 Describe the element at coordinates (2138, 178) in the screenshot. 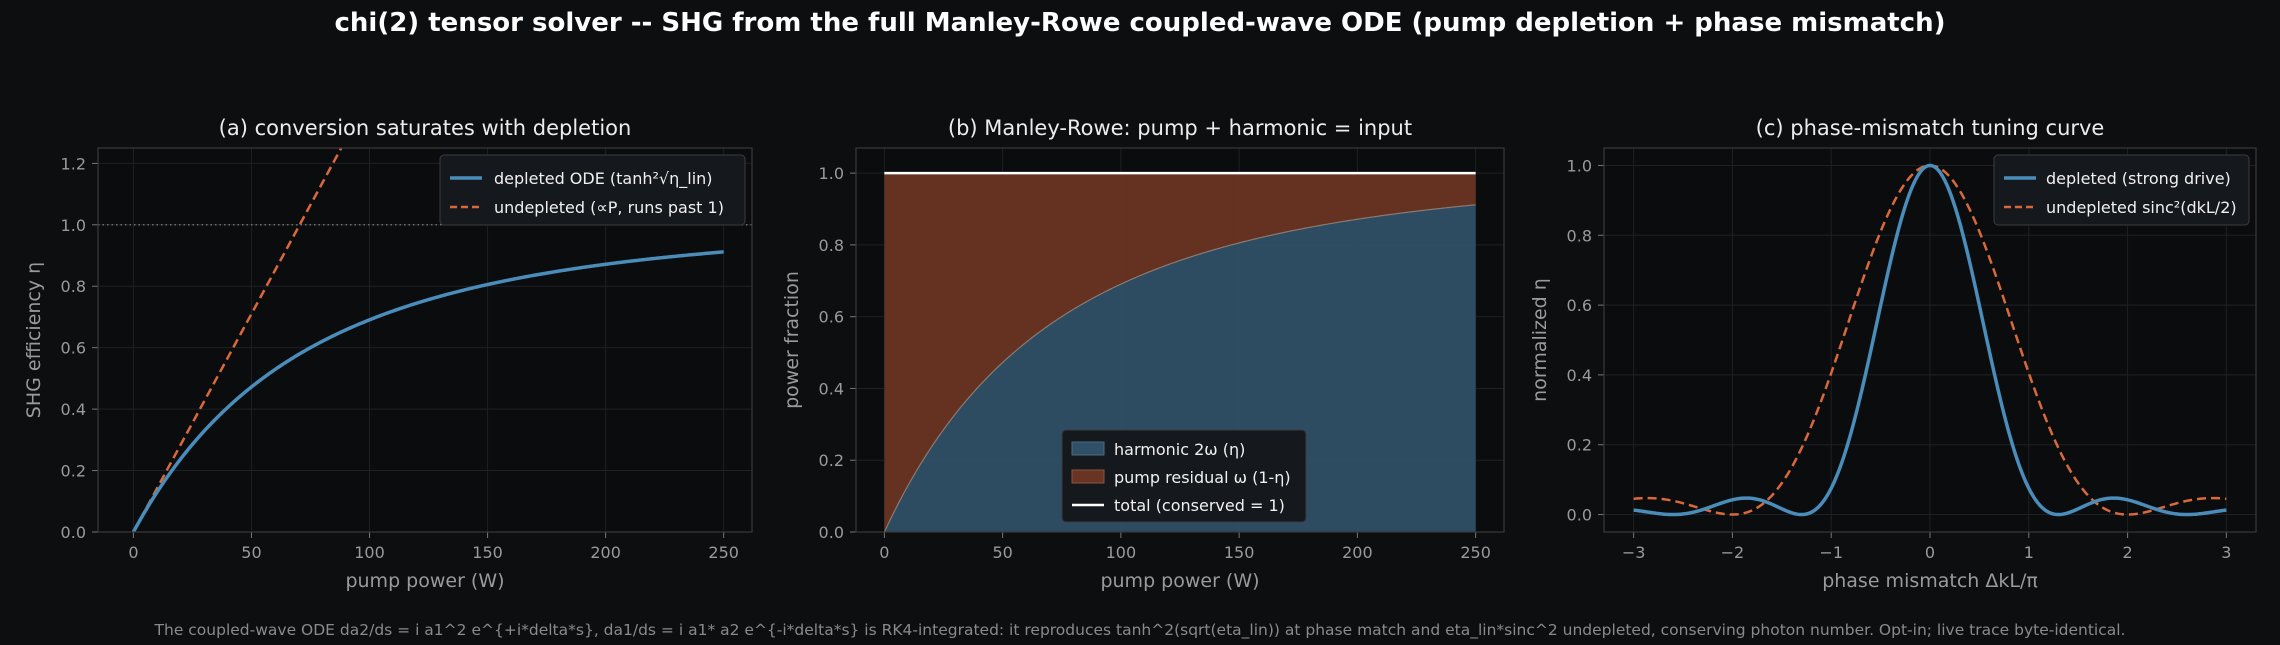

I see `legend-label-depleted: depleted (strong drive)` at that location.